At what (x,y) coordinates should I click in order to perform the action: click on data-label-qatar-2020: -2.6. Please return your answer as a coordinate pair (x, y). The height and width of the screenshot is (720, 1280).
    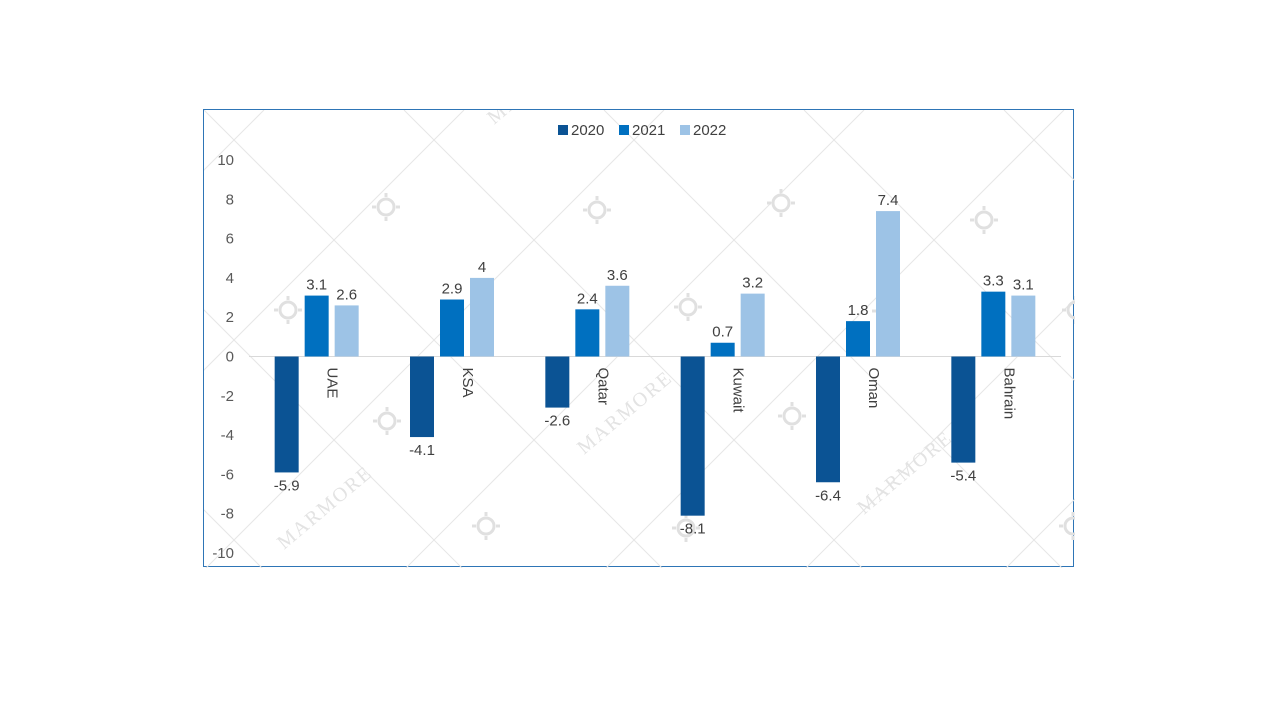
    Looking at the image, I should click on (557, 421).